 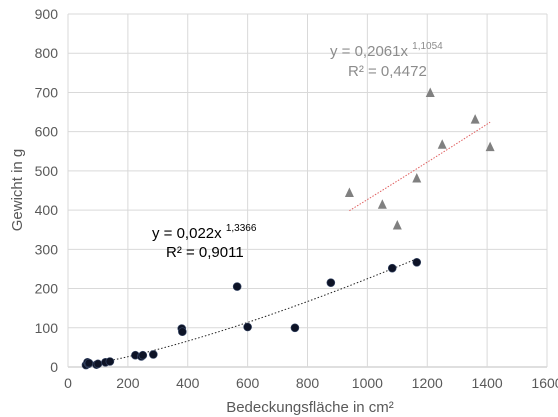 I want to click on equation-triangles-exponent: 1,1054, so click(x=427, y=46).